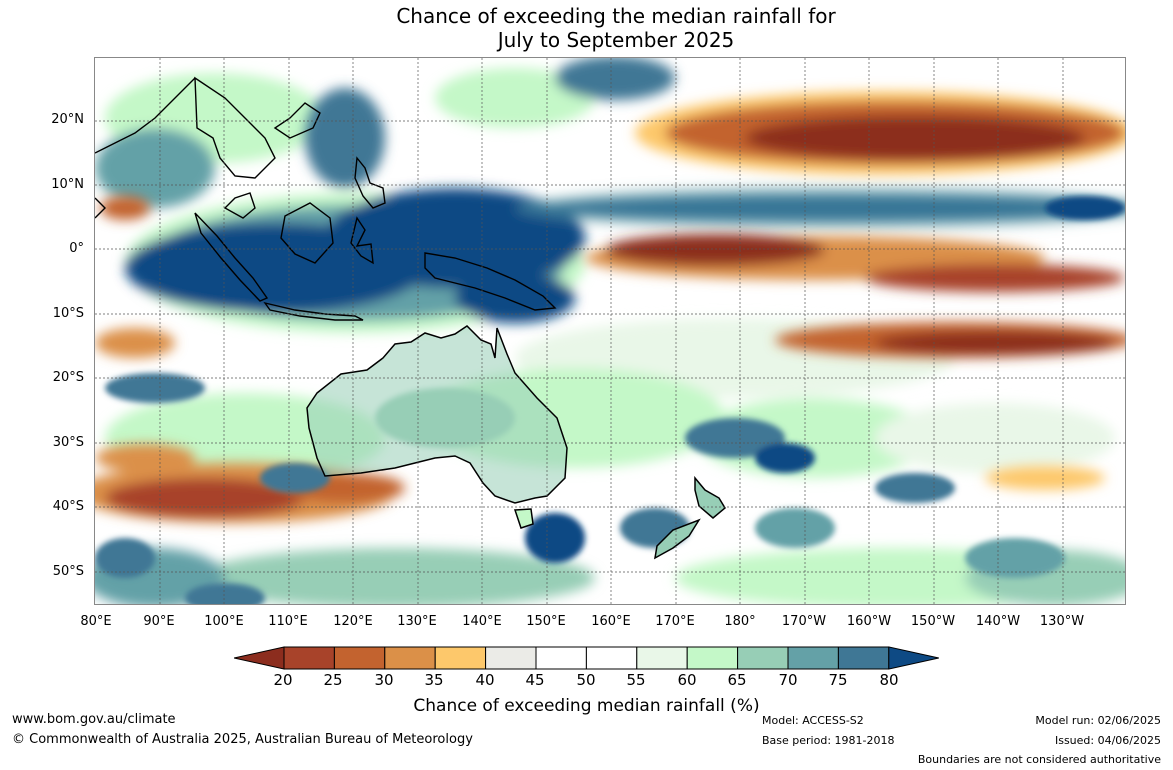 Image resolution: width=1173 pixels, height=770 pixels. I want to click on footer-issued: Issued: 04/06/2025, so click(1107, 740).